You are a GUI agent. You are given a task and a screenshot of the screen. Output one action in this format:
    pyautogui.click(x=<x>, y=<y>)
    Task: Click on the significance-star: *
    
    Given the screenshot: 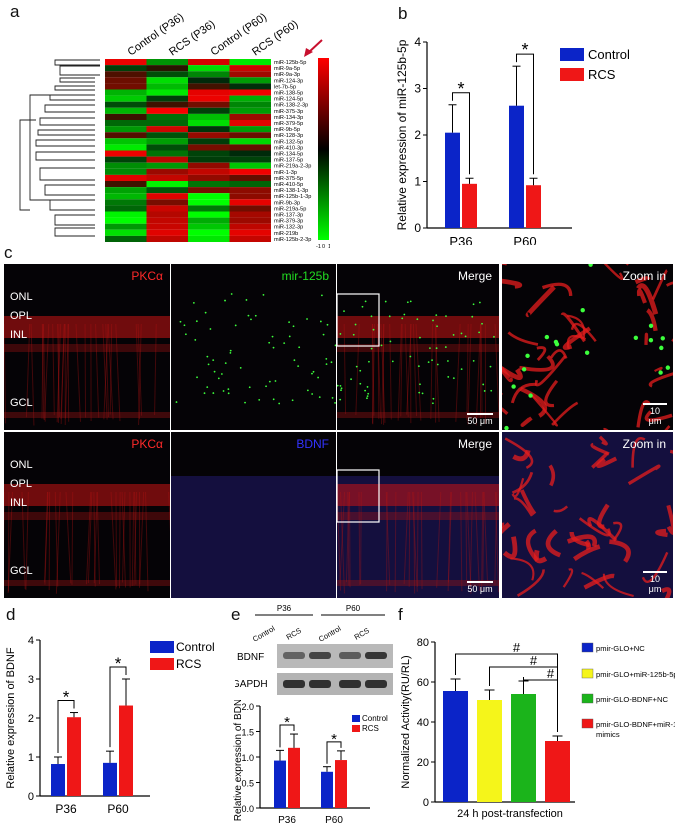 What is the action you would take?
    pyautogui.click(x=334, y=739)
    